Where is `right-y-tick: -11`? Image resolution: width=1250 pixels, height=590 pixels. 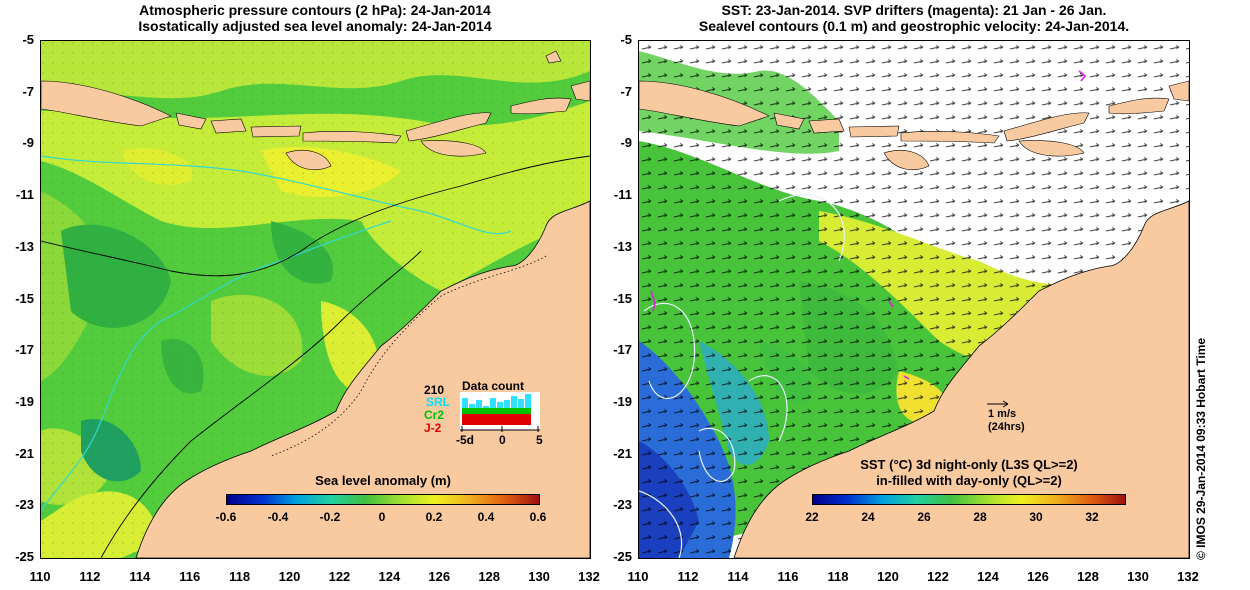 right-y-tick: -11 is located at coordinates (622, 195).